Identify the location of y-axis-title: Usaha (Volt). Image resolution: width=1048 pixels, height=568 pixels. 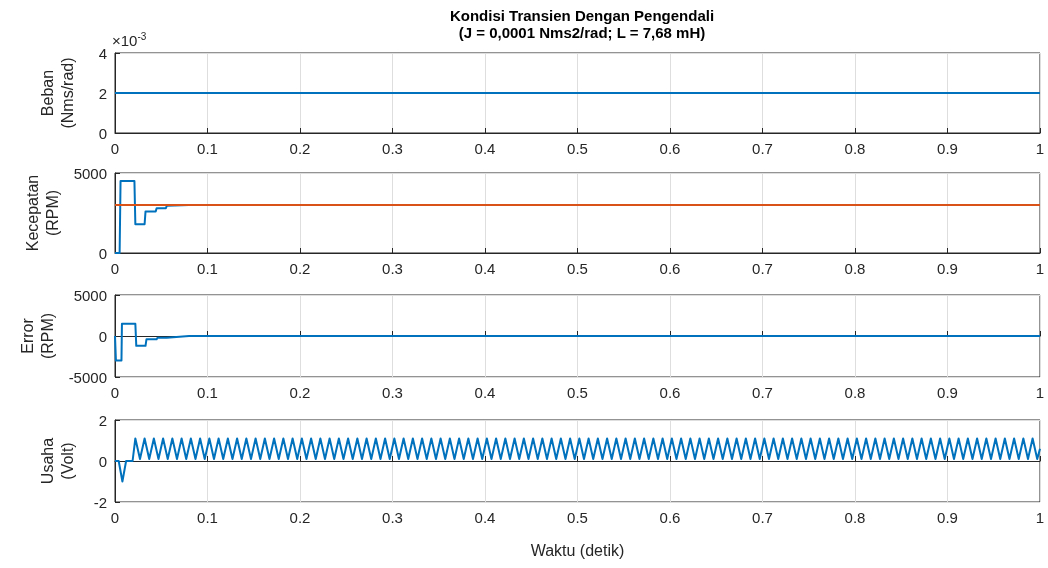
(57, 461).